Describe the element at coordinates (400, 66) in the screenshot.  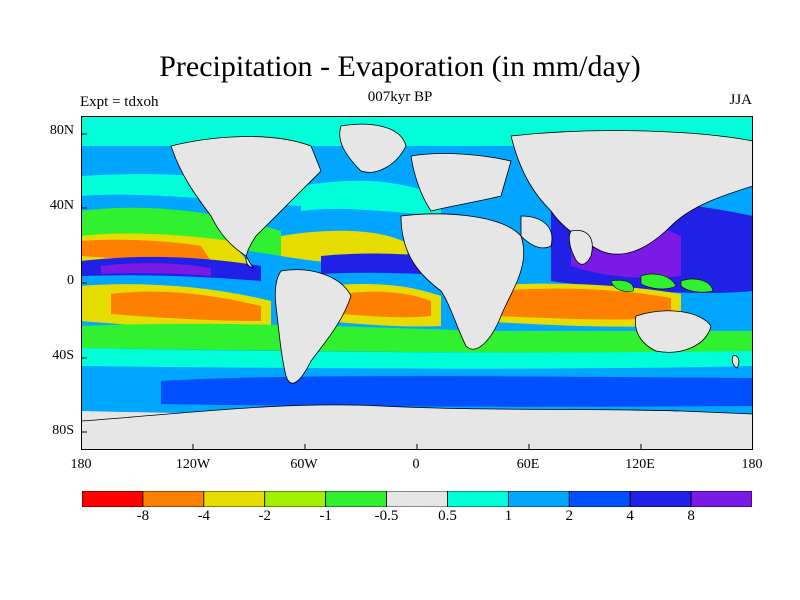
I see `plot-title: Precipitation - Evaporation (in mm/day)` at that location.